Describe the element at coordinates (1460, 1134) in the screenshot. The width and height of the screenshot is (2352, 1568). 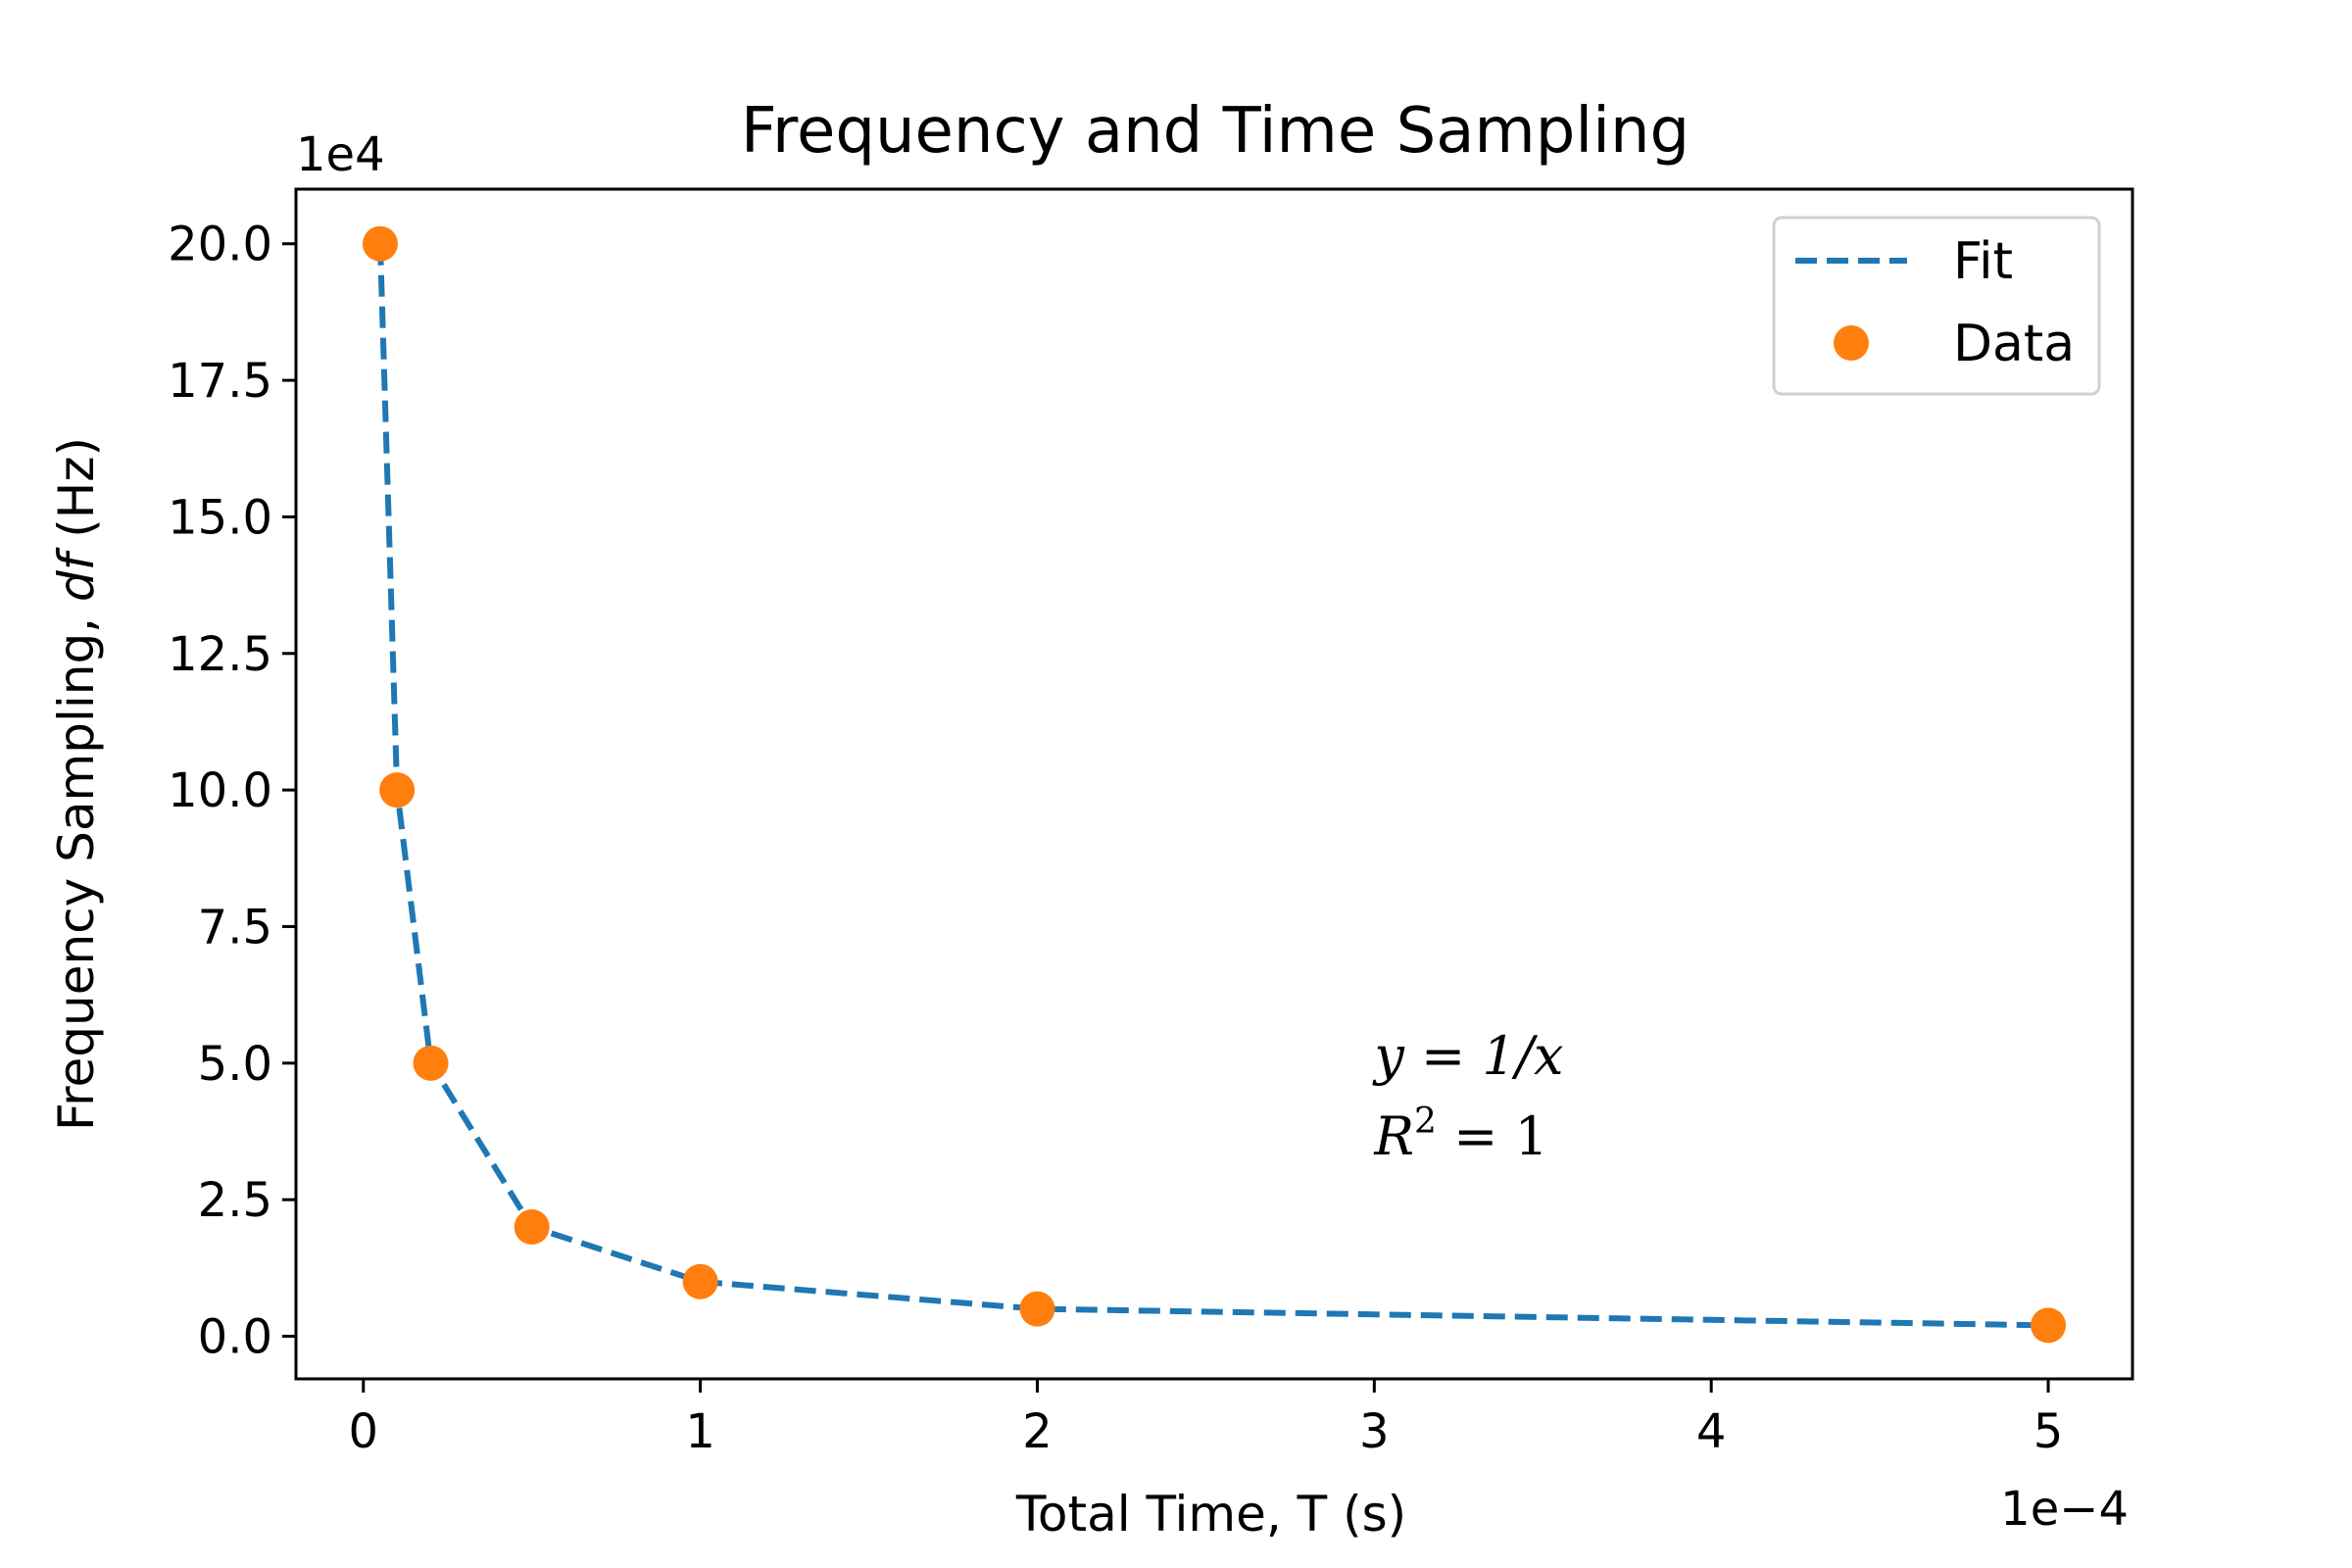
I see `annotation-r-squared: R2 = 1` at that location.